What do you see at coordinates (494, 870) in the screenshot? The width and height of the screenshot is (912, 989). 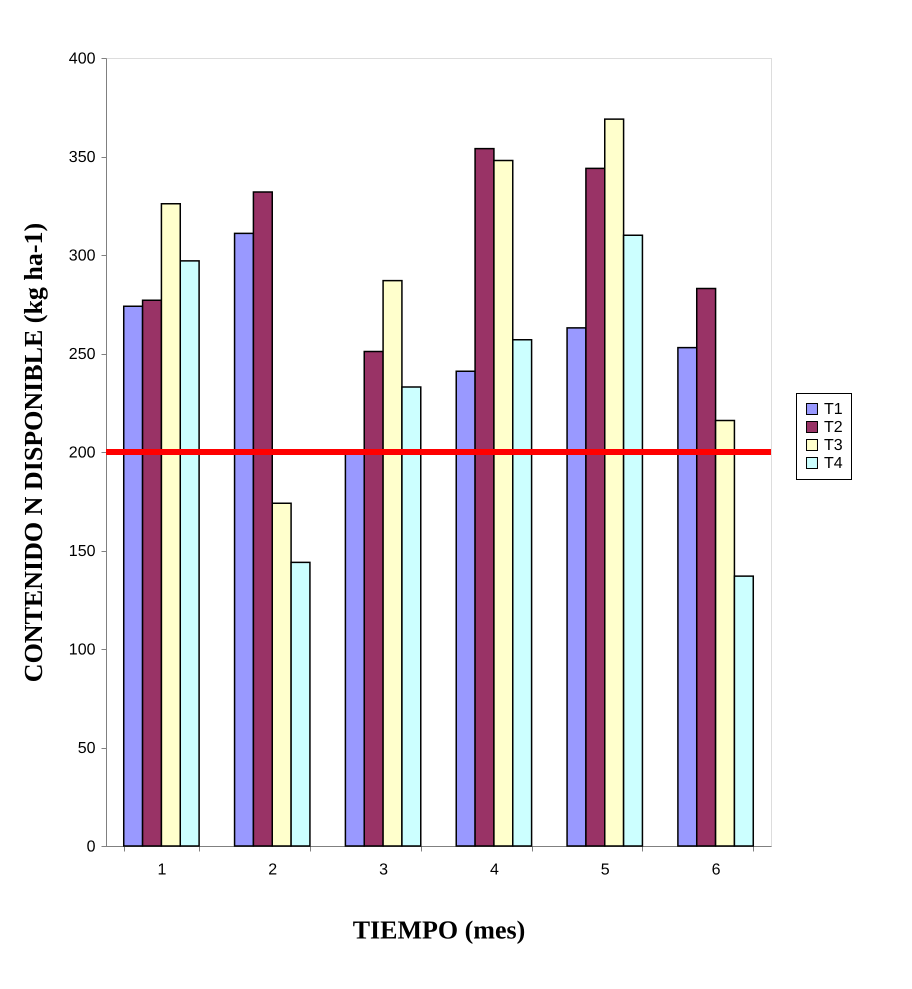 I see `x-tick-label: 4` at bounding box center [494, 870].